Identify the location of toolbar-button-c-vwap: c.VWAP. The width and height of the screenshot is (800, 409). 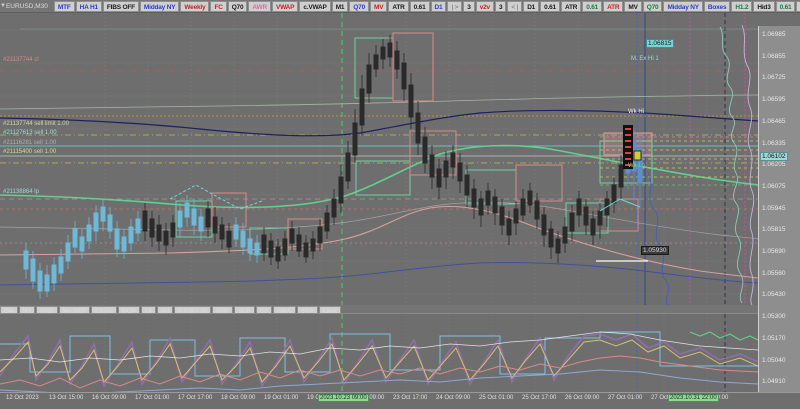
(315, 6).